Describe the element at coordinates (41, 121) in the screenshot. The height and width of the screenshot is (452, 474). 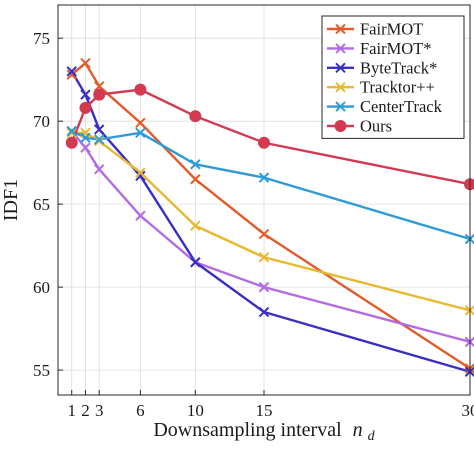
I see `y-tick-label: 70` at that location.